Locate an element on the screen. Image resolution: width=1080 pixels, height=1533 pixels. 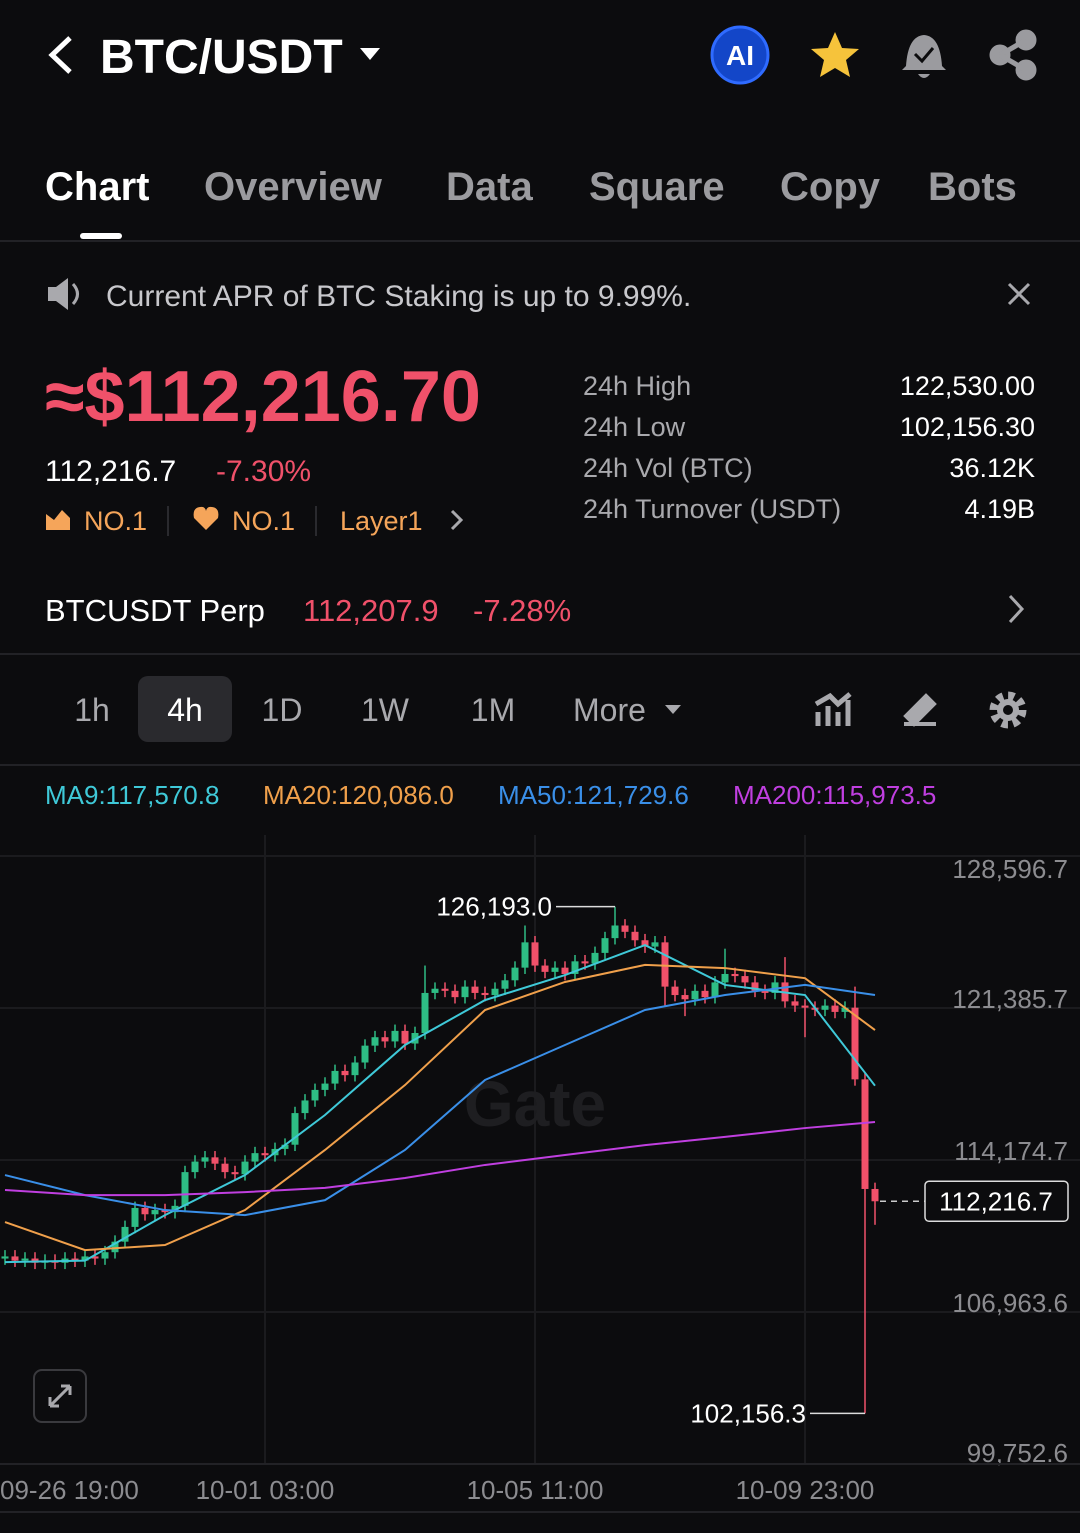
timeframe: 1D is located at coordinates (282, 710).